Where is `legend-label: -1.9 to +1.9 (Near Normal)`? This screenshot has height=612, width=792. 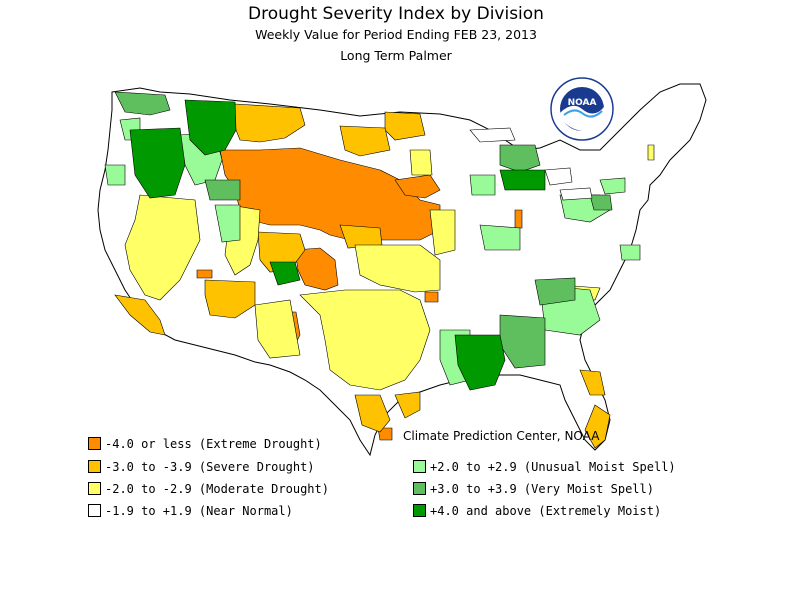
legend-label: -1.9 to +1.9 (Near Normal) is located at coordinates (199, 511).